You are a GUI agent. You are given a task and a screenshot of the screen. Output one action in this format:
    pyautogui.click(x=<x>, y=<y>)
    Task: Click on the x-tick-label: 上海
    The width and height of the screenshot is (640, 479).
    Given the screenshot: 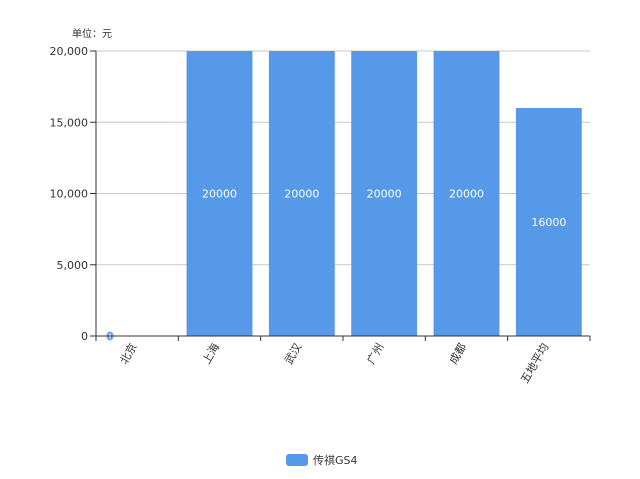 What is the action you would take?
    pyautogui.click(x=210, y=354)
    